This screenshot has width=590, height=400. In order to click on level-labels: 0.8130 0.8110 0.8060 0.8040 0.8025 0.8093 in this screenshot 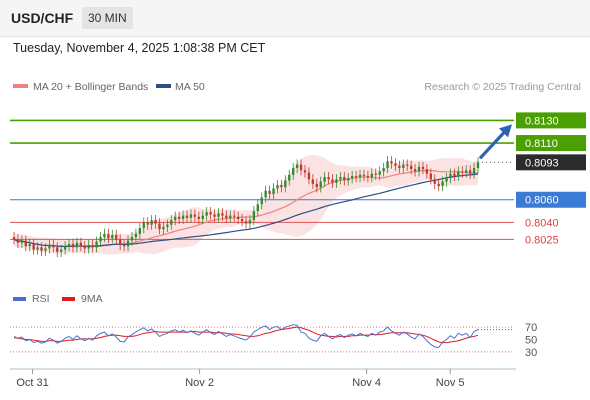, I will do `click(532, 179)`.